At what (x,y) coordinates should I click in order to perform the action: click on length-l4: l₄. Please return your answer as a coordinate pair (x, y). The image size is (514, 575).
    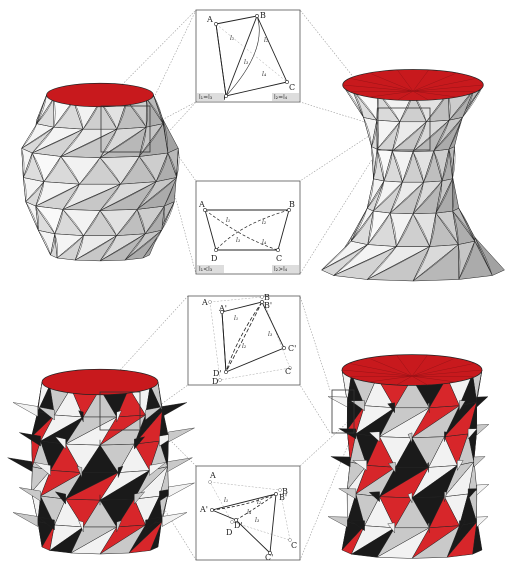
    Looking at the image, I should click on (264, 74).